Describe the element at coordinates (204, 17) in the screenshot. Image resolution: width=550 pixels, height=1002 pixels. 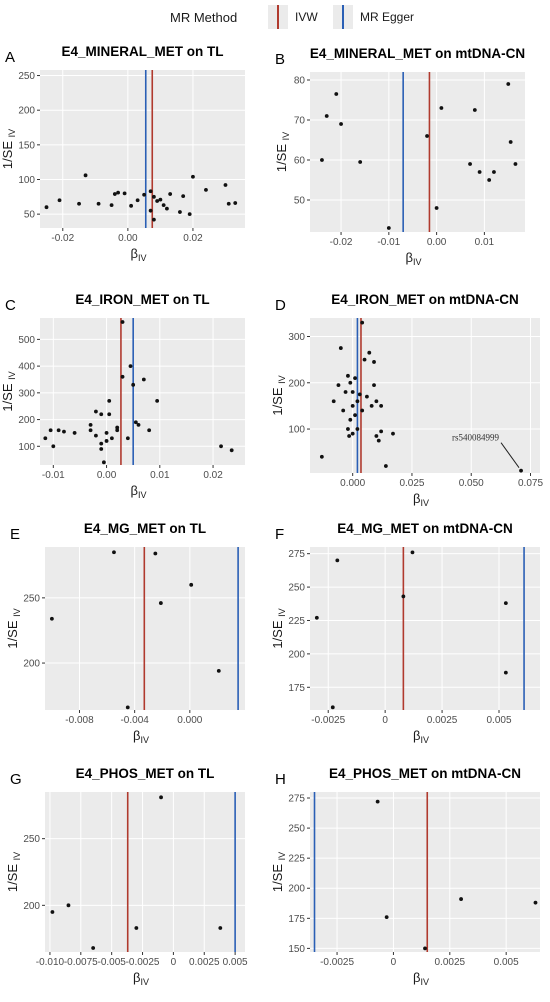
I see `legend-title: MR Method` at that location.